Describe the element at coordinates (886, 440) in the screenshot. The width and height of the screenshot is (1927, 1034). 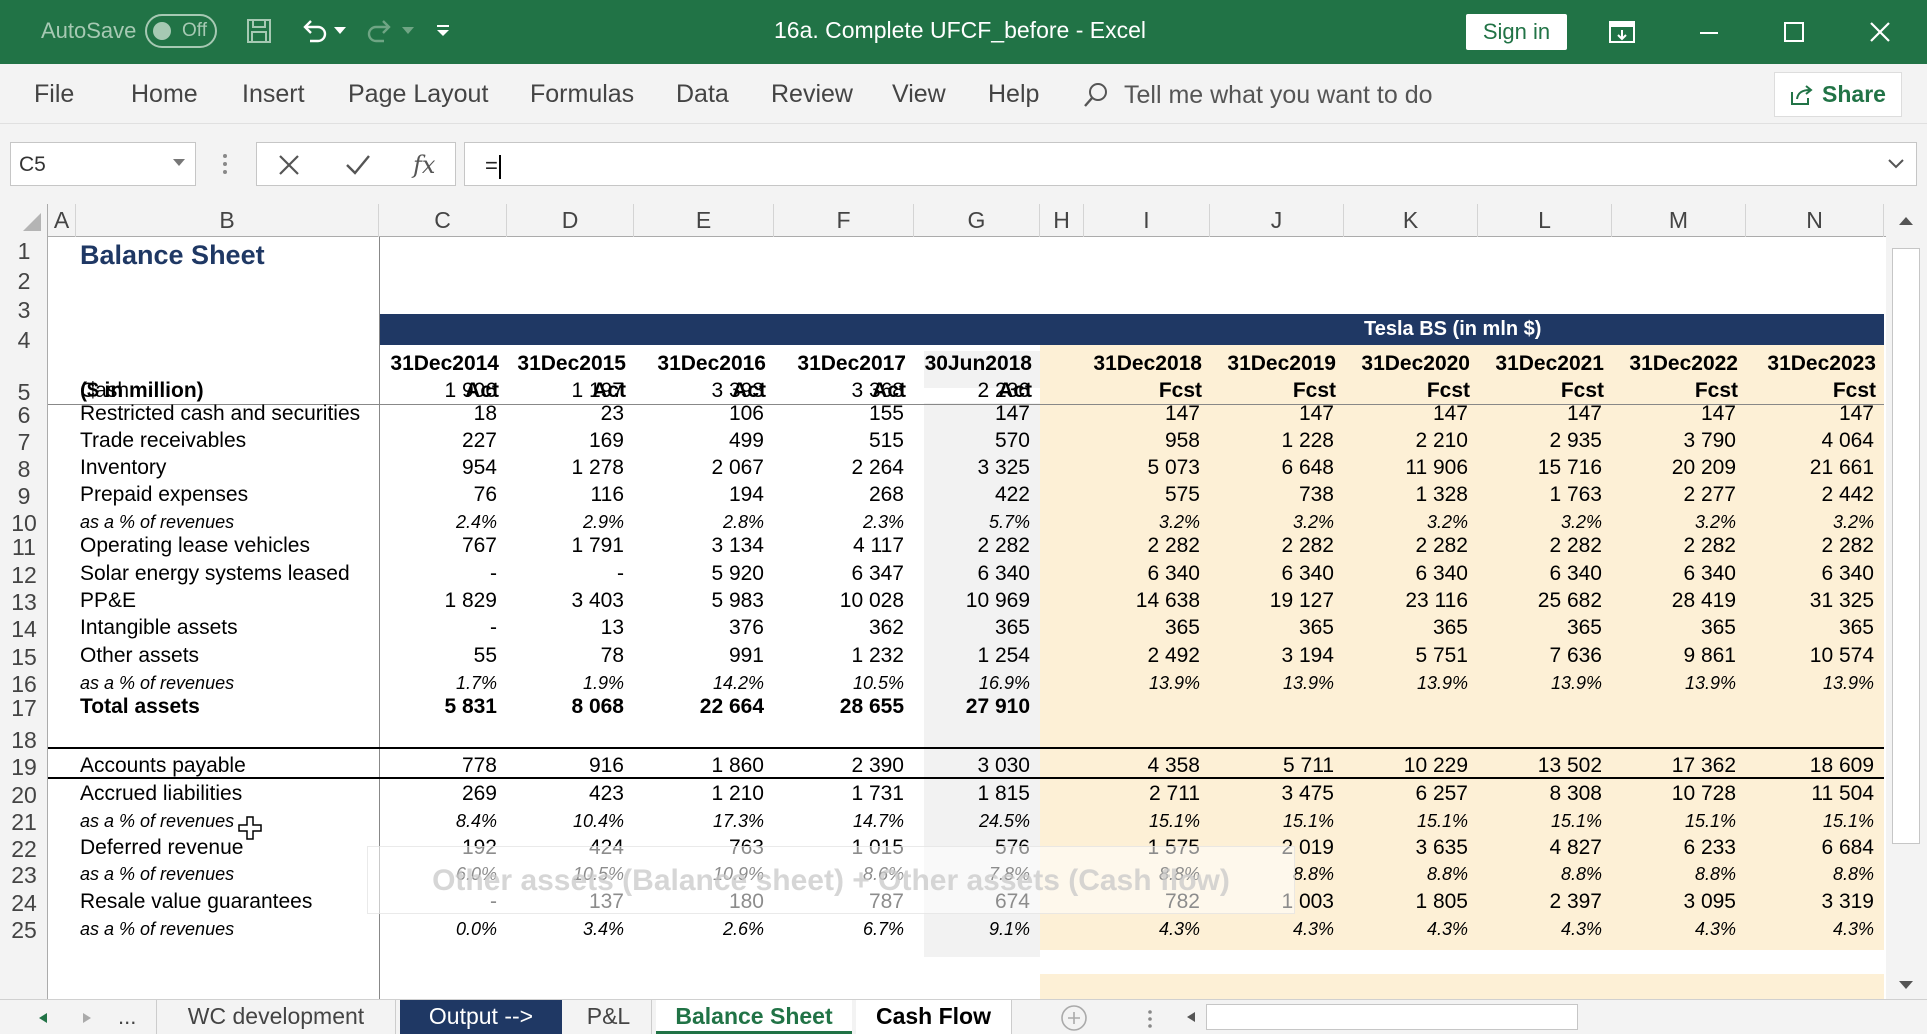
I see `table-cell: 515` at that location.